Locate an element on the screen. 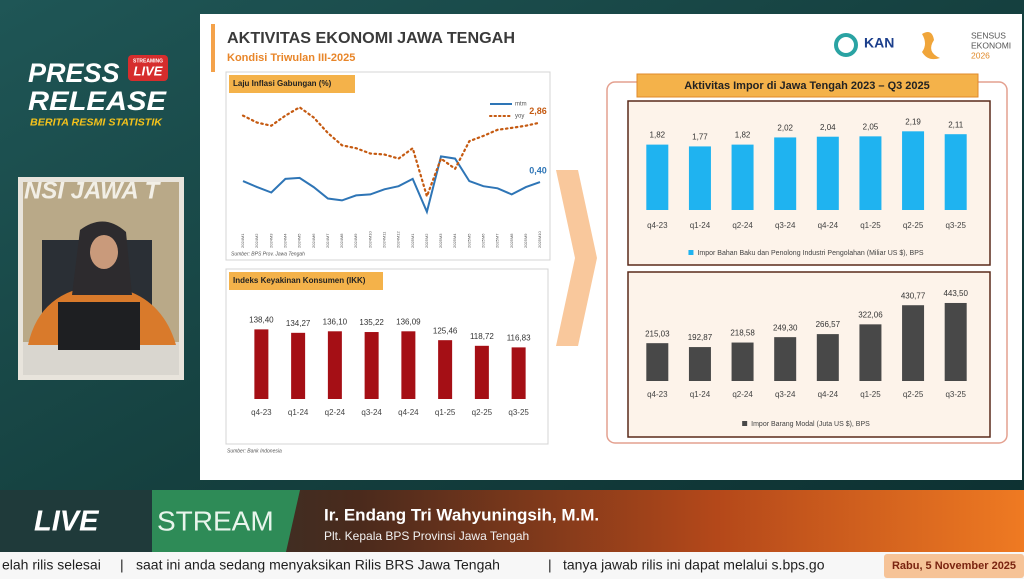  data-label: 322,06 is located at coordinates (870, 314).